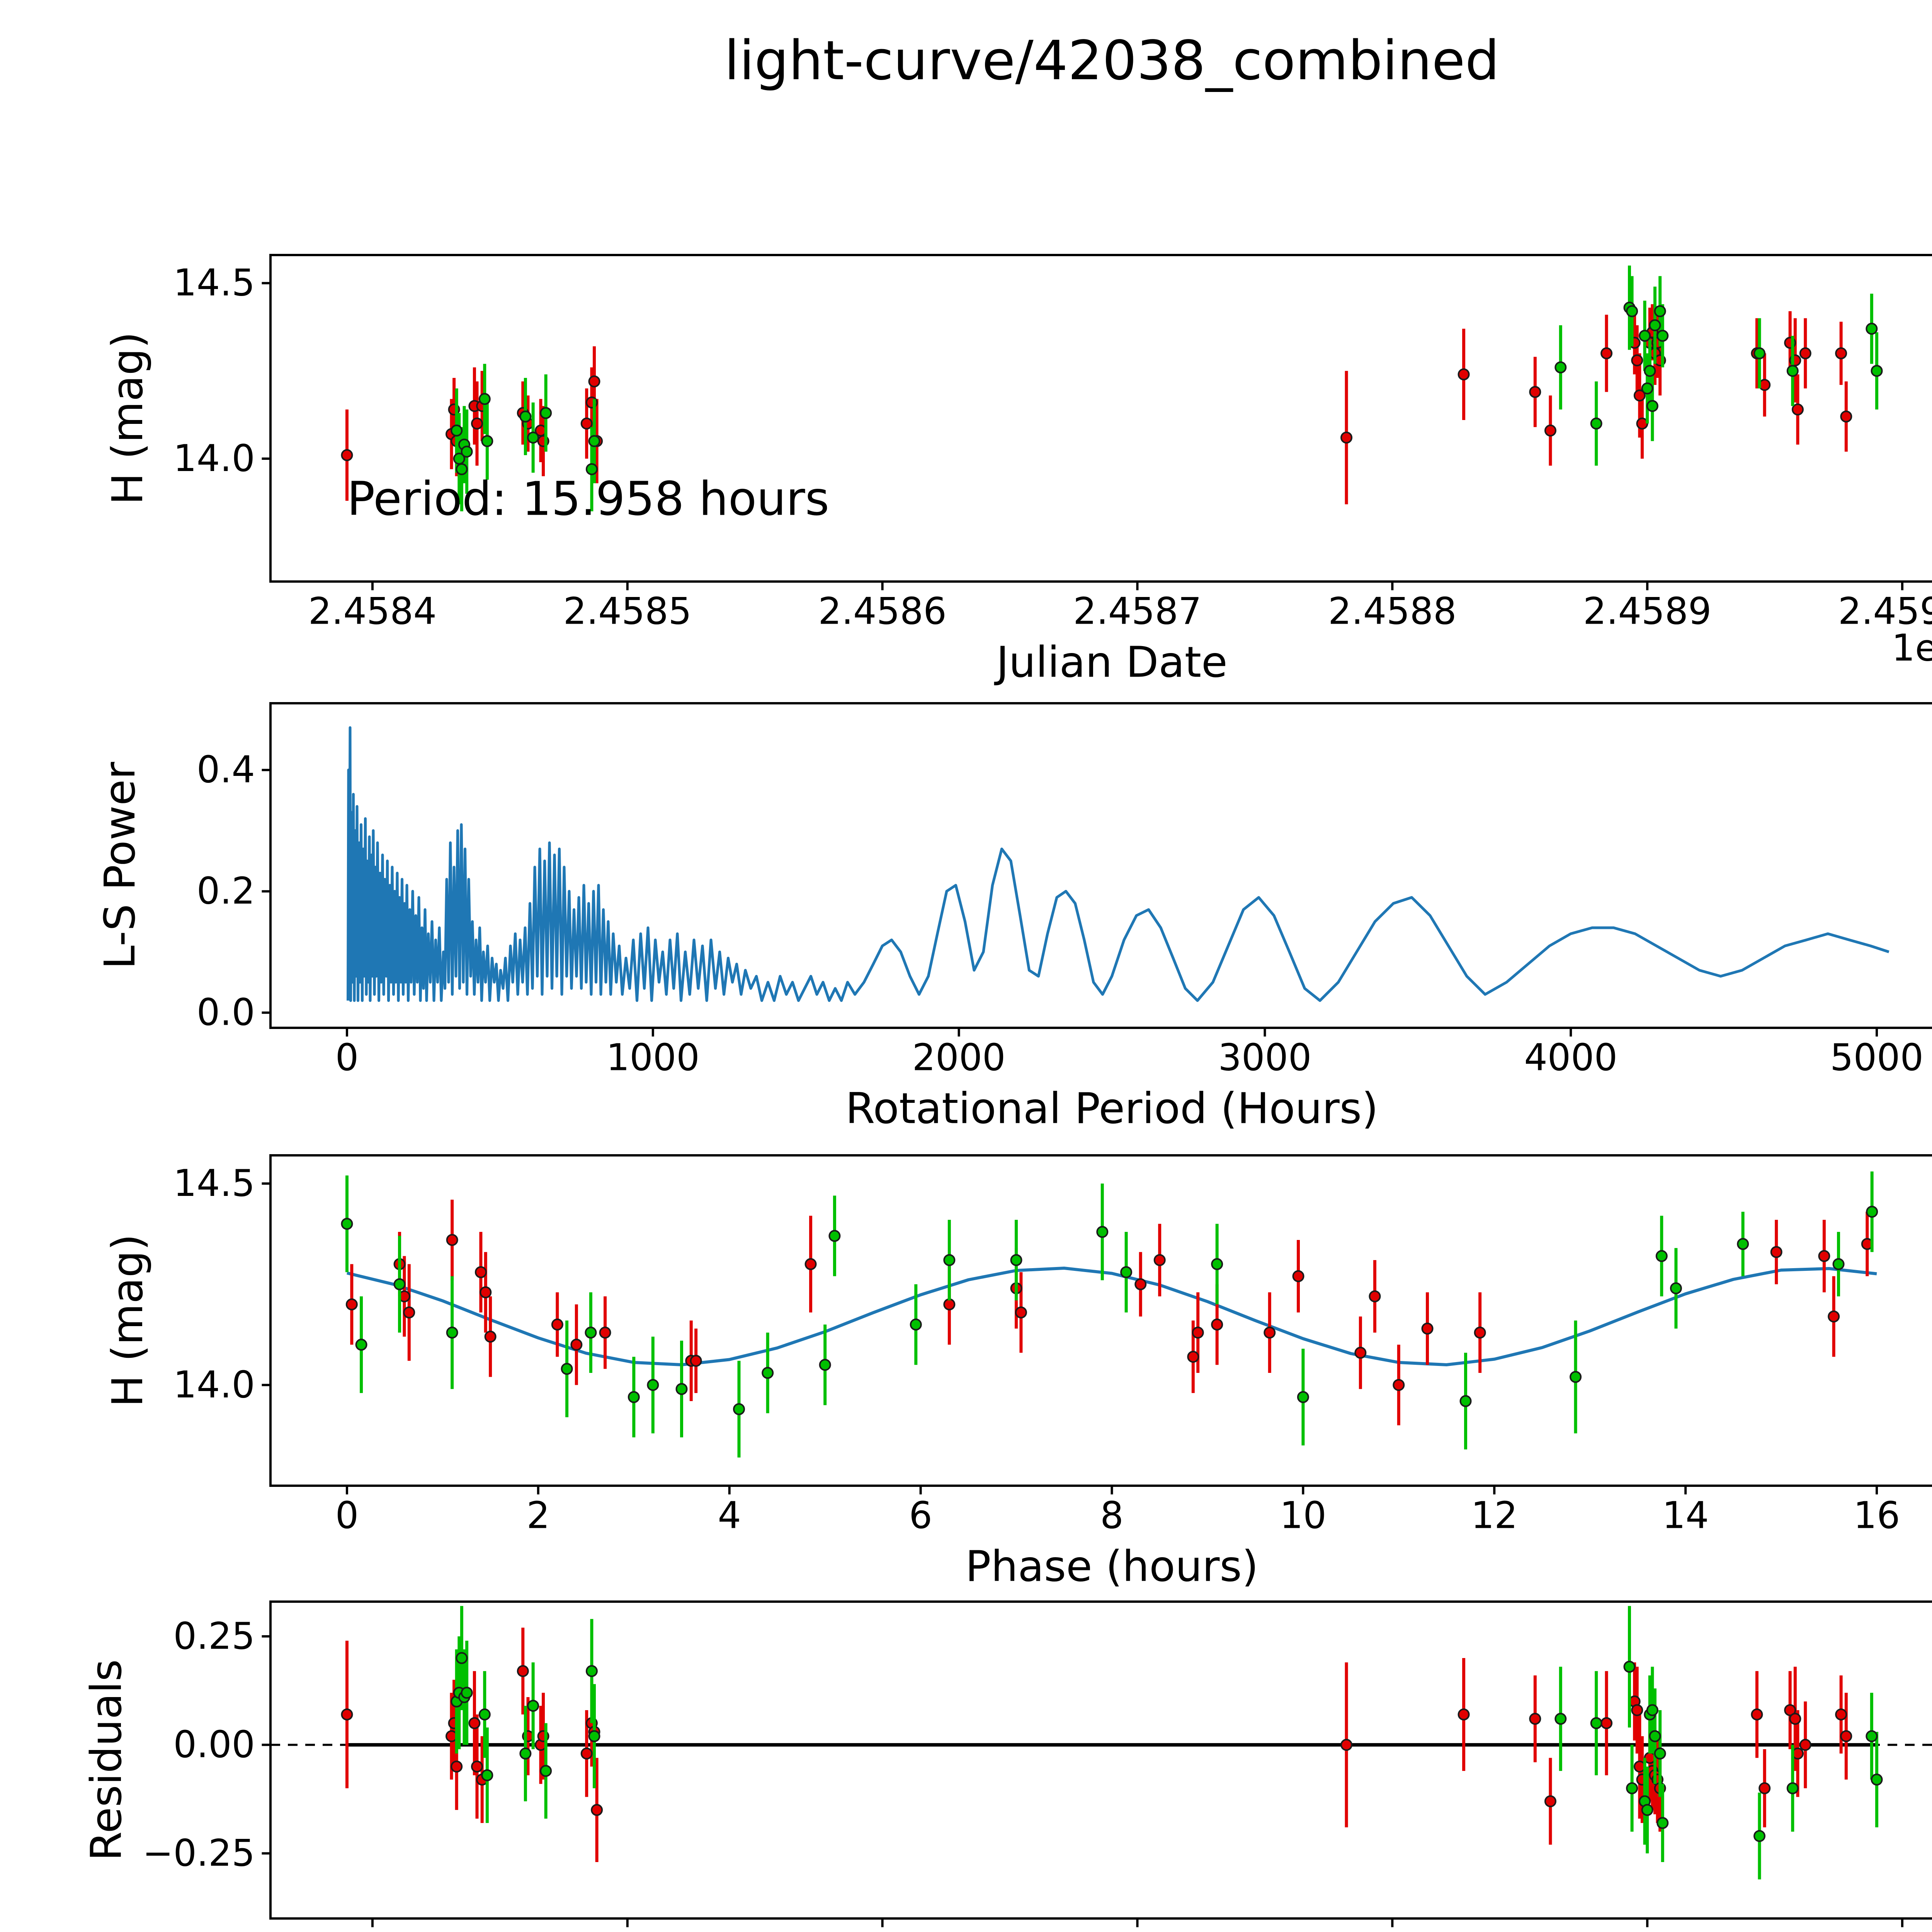 The image size is (1932, 1932). I want to click on y-tick-label: 0.4, so click(226, 770).